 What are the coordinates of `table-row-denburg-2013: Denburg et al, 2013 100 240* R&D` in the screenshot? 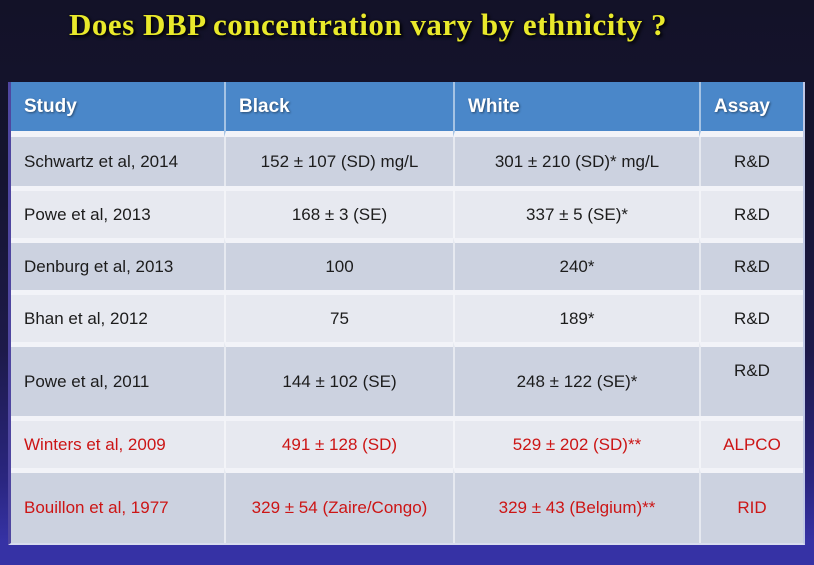 It's located at (407, 264).